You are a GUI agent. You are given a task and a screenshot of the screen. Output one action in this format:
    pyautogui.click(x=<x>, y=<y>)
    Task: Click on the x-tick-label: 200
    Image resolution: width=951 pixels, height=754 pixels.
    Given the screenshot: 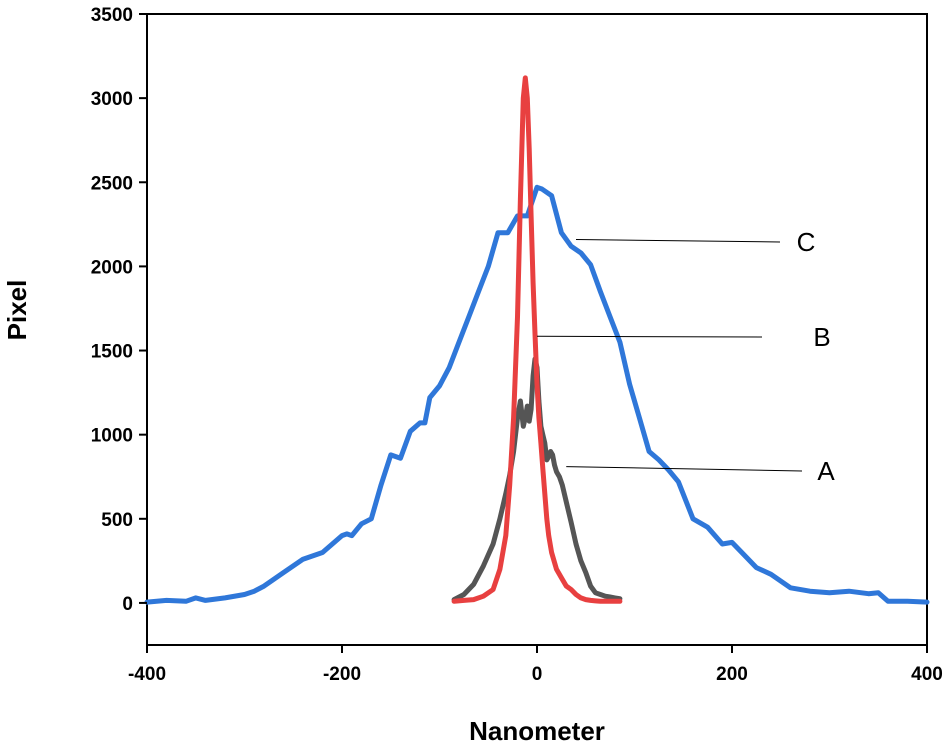 What is the action you would take?
    pyautogui.click(x=732, y=674)
    